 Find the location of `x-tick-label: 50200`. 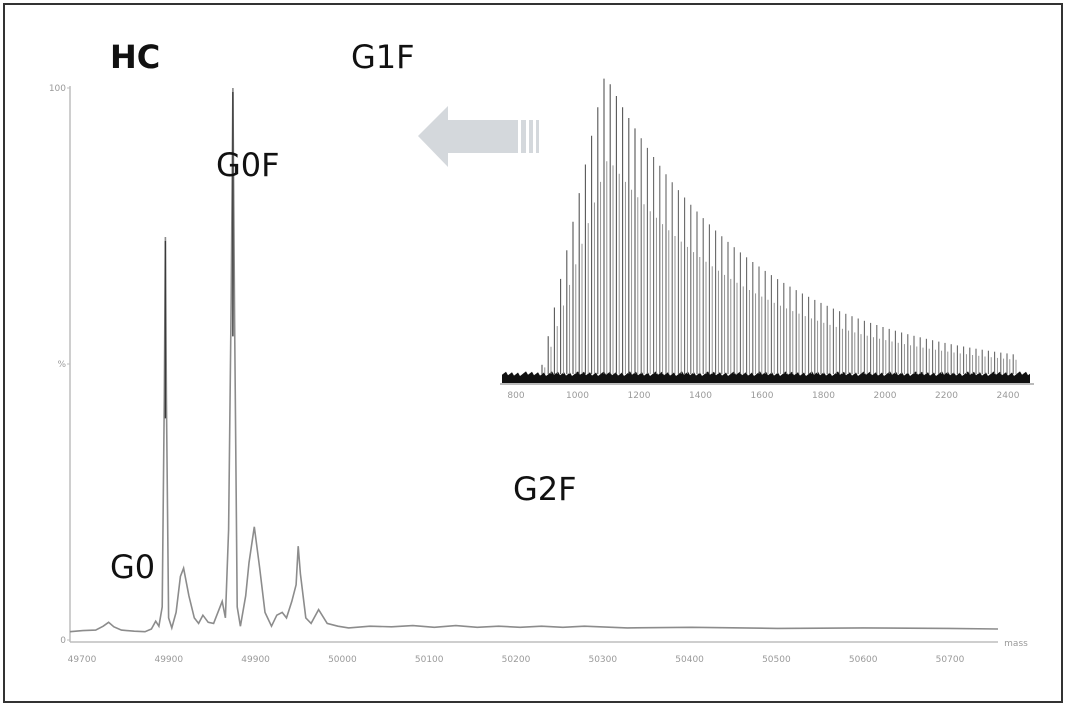

x-tick-label: 50200 is located at coordinates (516, 660).